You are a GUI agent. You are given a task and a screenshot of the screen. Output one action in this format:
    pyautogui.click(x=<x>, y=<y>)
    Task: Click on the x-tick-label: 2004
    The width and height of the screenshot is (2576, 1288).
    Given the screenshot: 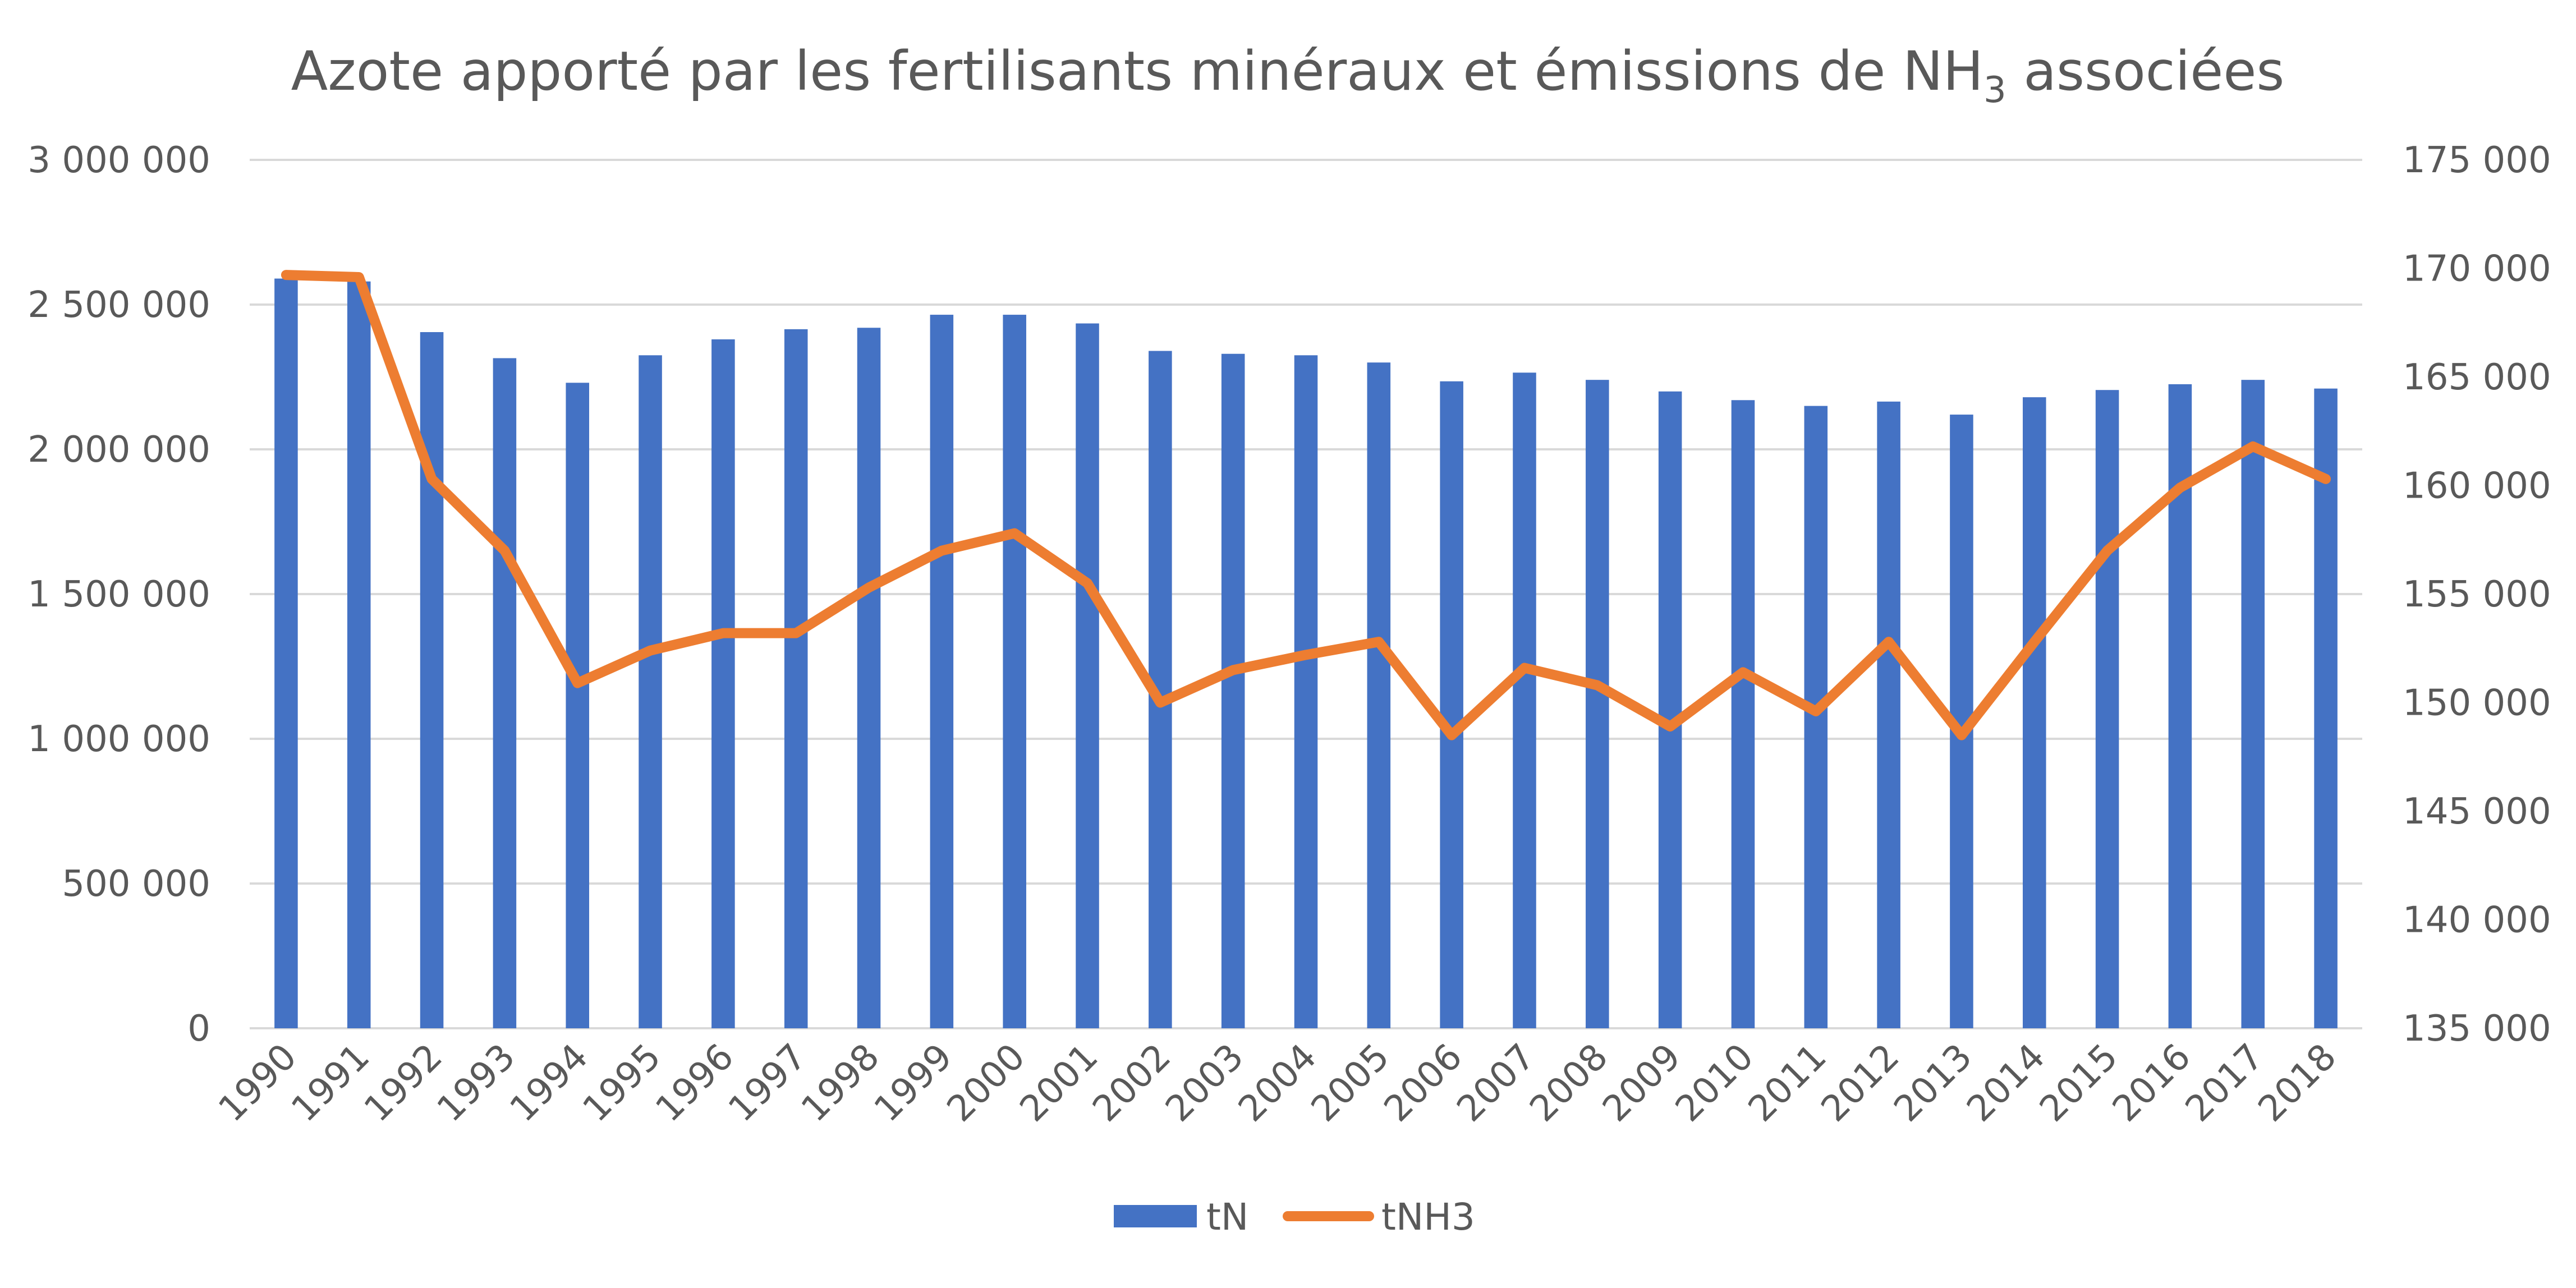 What is the action you would take?
    pyautogui.click(x=1277, y=1083)
    